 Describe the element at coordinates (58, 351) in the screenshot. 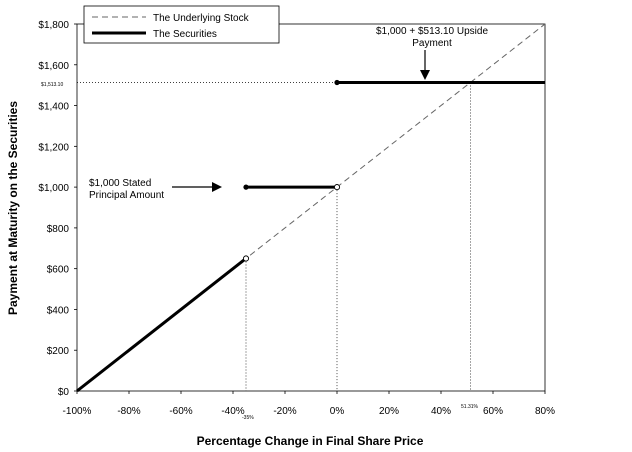

I see `y-tick-label: $200` at that location.